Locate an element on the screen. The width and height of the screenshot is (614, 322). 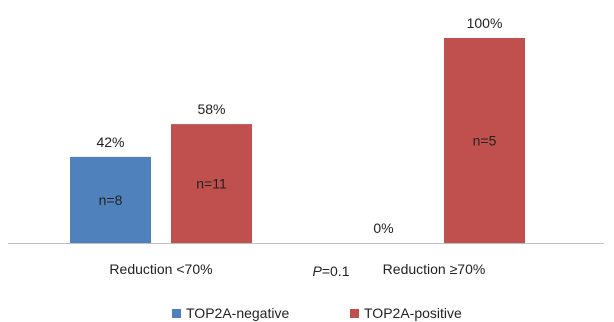
legend-label-top2a-negative: TOP2A-negative is located at coordinates (237, 313).